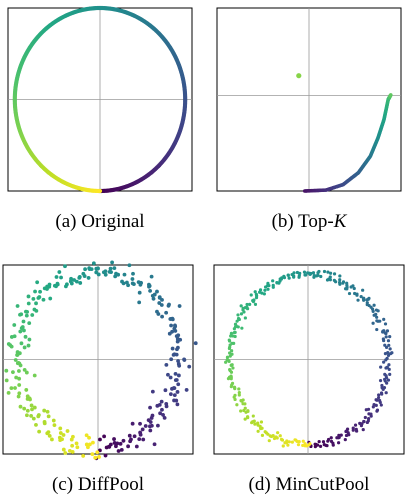 The height and width of the screenshot is (501, 409). Describe the element at coordinates (98, 484) in the screenshot. I see `caption-c: (c) DiffPool` at that location.